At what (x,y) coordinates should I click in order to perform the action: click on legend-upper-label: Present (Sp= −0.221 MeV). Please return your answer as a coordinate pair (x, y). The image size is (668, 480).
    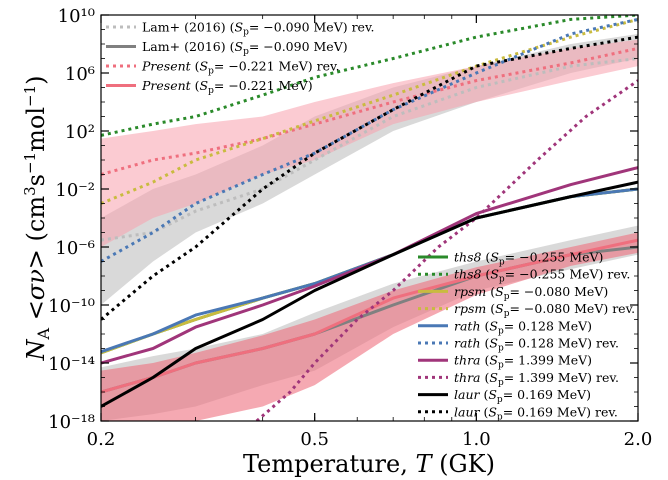
    Looking at the image, I should click on (227, 87).